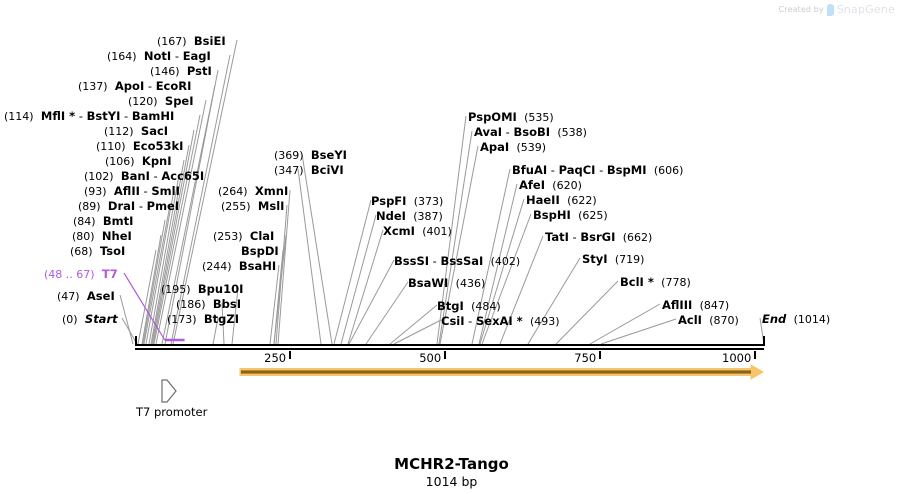 The width and height of the screenshot is (903, 494). I want to click on enzyme-position: (253), so click(228, 236).